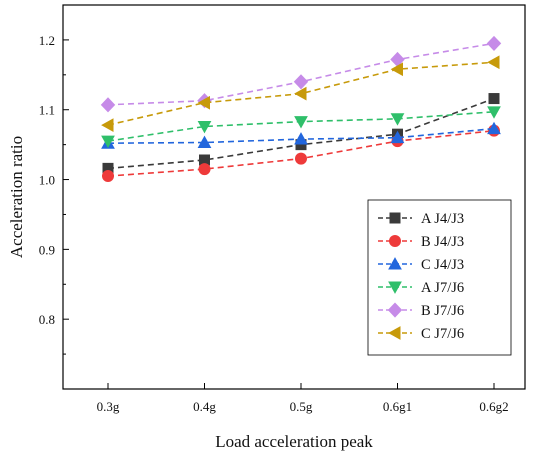 The width and height of the screenshot is (550, 461). What do you see at coordinates (442, 265) in the screenshot?
I see `legend-label: C J4/J3` at bounding box center [442, 265].